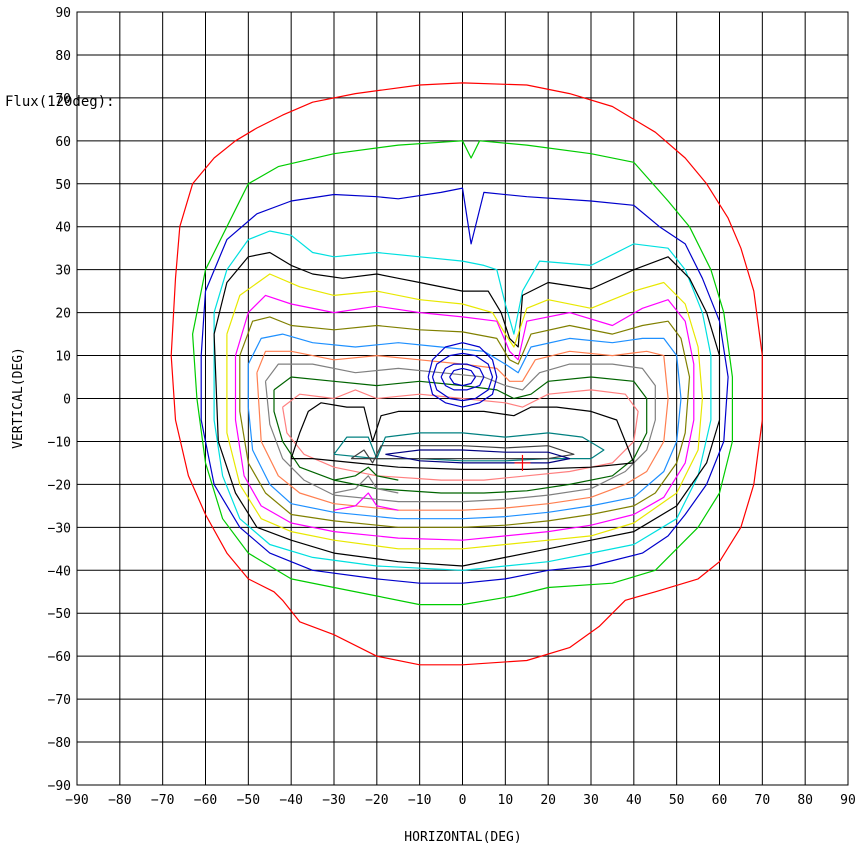 This screenshot has height=848, width=862. I want to click on center-marker, so click(522, 462).